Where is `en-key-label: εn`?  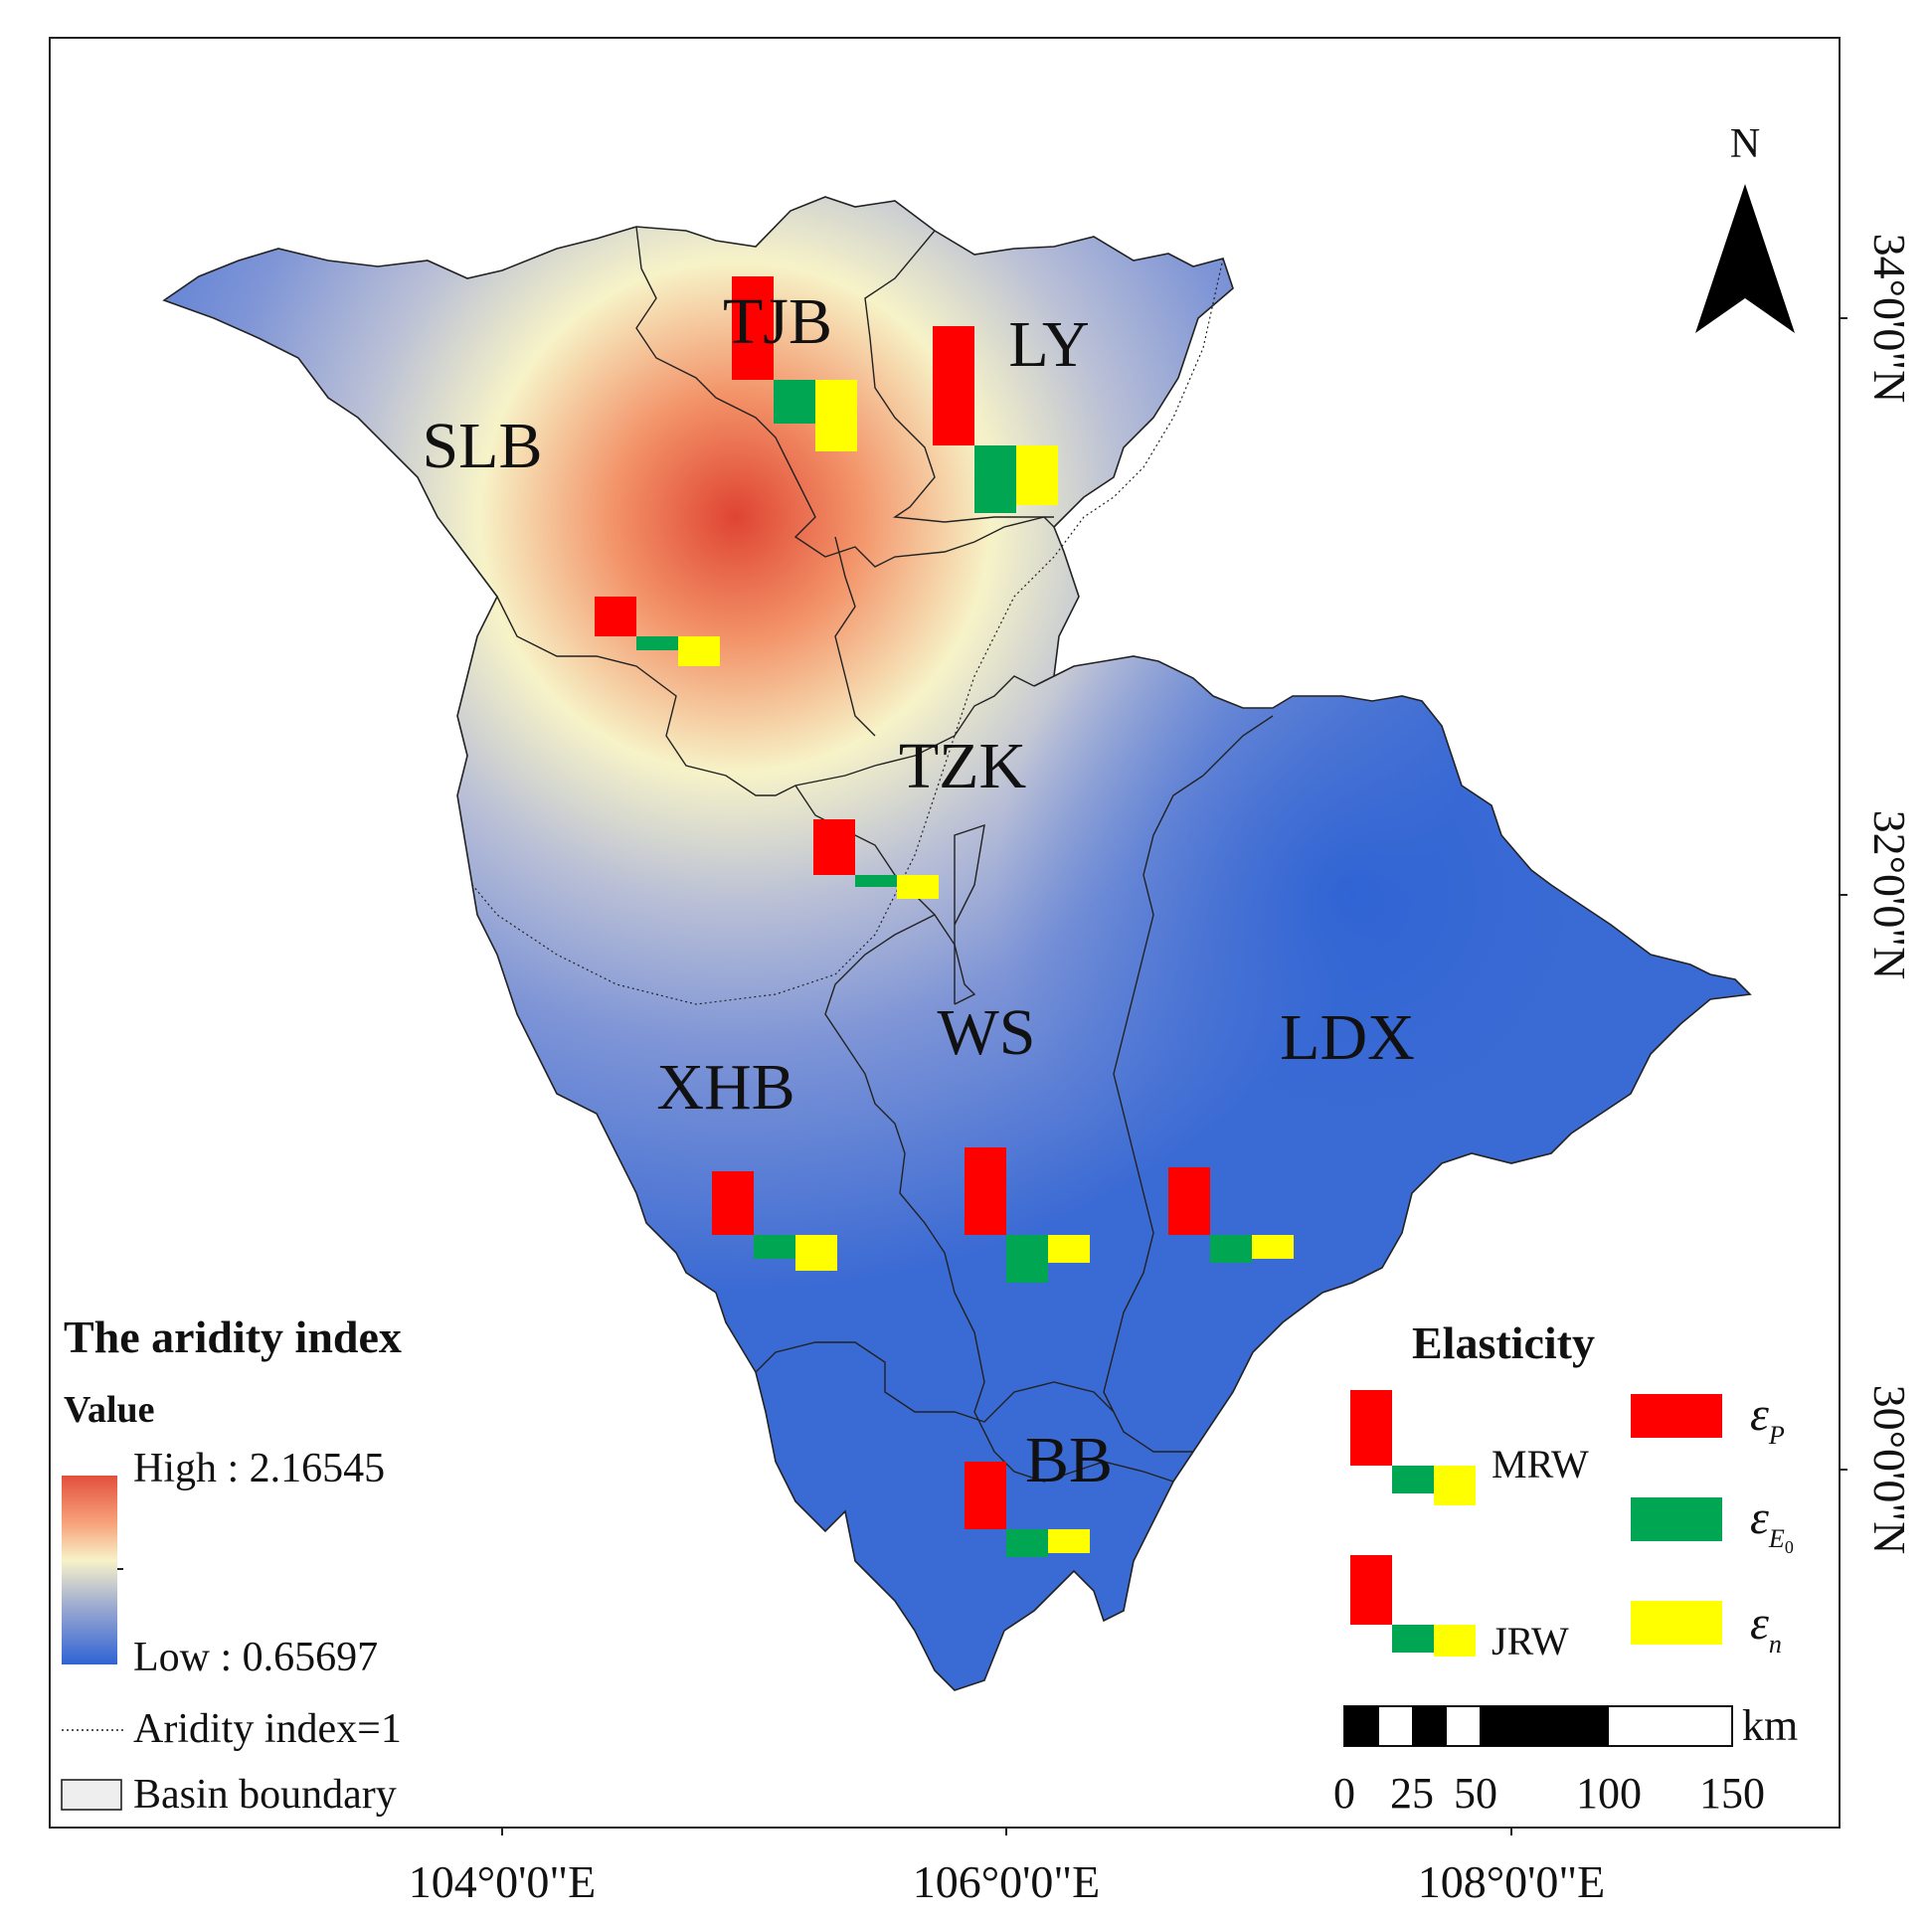 en-key-label: εn is located at coordinates (1766, 1628).